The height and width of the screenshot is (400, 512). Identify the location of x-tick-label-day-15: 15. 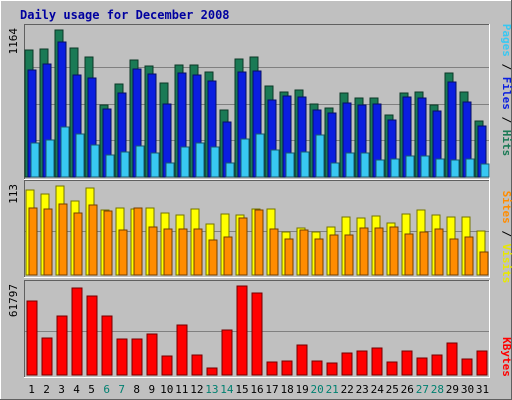
(241, 389).